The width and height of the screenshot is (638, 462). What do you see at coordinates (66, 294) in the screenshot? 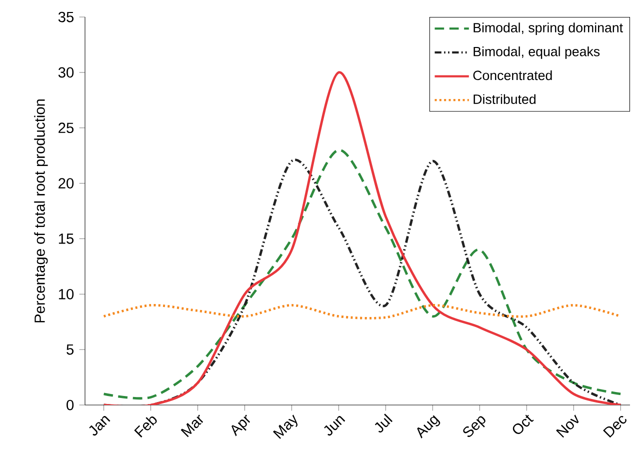
I see `y-tick-label: 10` at bounding box center [66, 294].